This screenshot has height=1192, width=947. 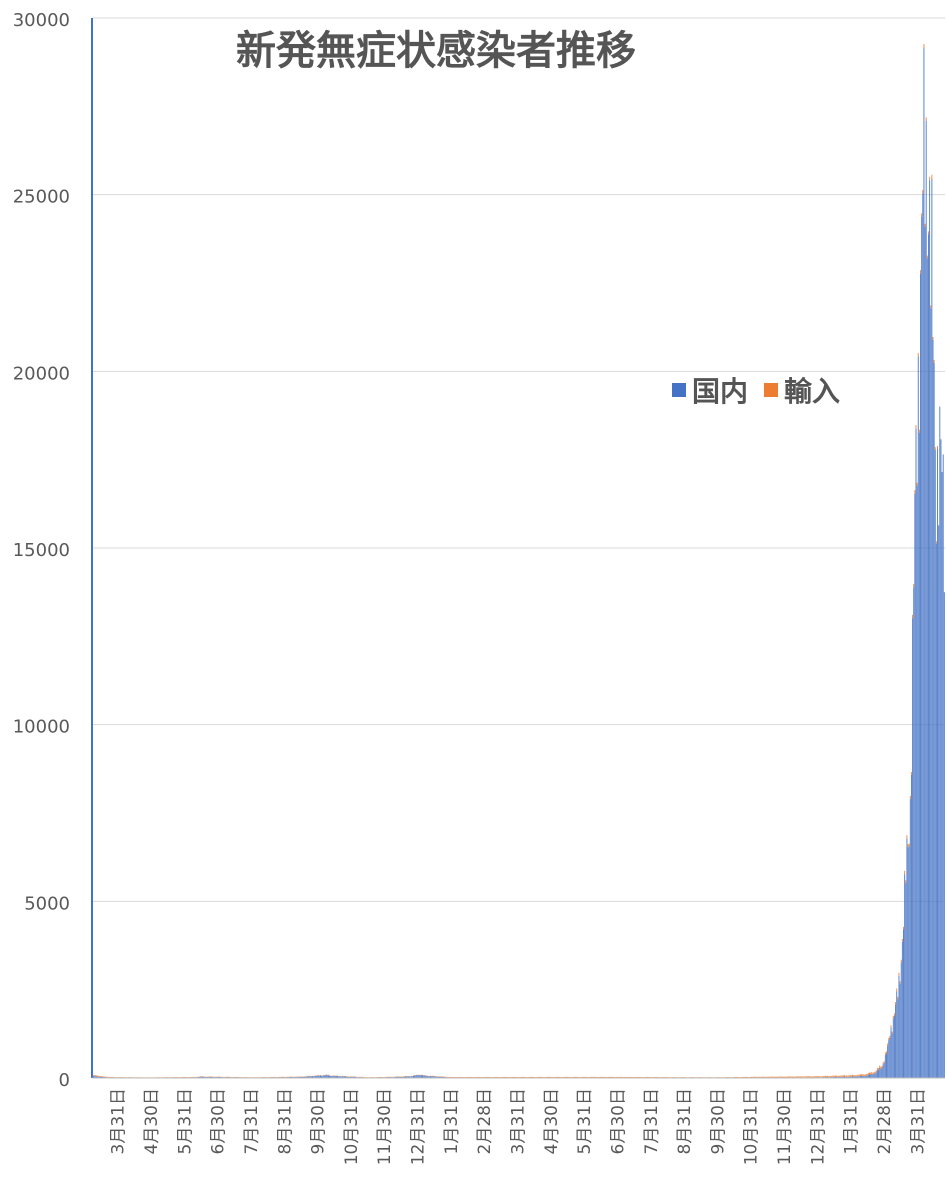 What do you see at coordinates (252, 1121) in the screenshot?
I see `x-tick-label: 7月31日` at bounding box center [252, 1121].